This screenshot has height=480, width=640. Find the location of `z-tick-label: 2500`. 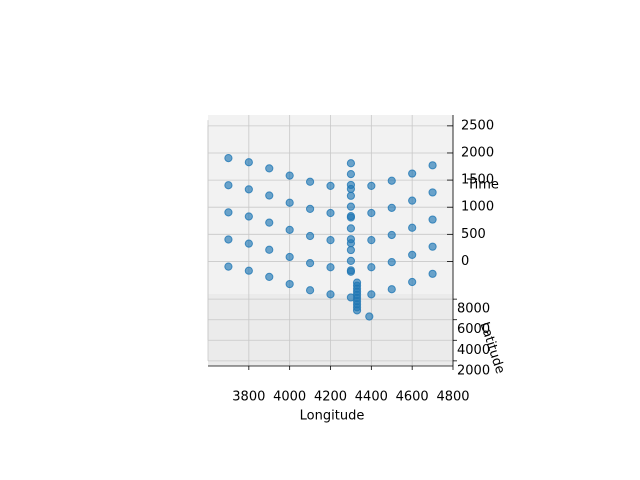

z-tick-label: 2500 is located at coordinates (477, 125).